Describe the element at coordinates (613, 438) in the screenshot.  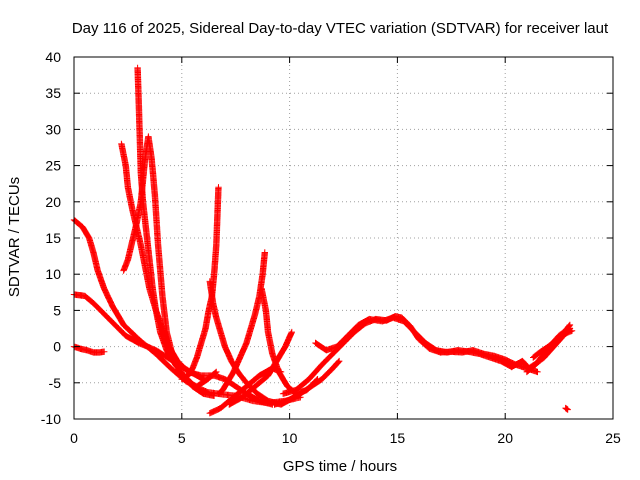
I see `x-tick-label: 25` at that location.